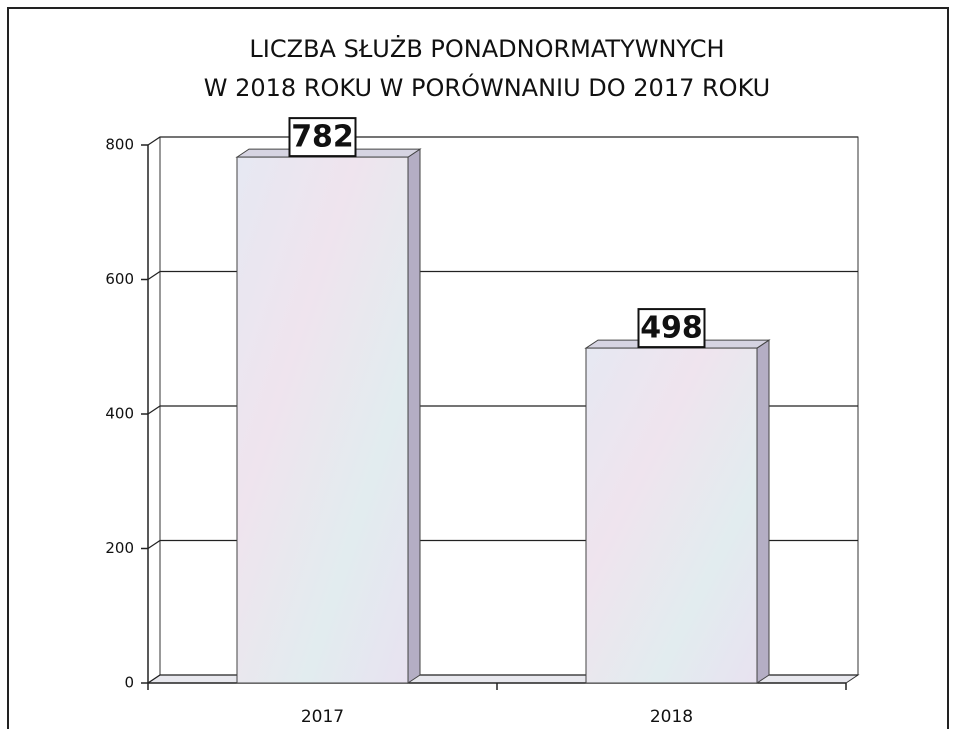 This screenshot has height=729, width=957. What do you see at coordinates (486, 48) in the screenshot?
I see `chart-title: LICZBA SŁUŻB PONADNORMATYWNYCH` at bounding box center [486, 48].